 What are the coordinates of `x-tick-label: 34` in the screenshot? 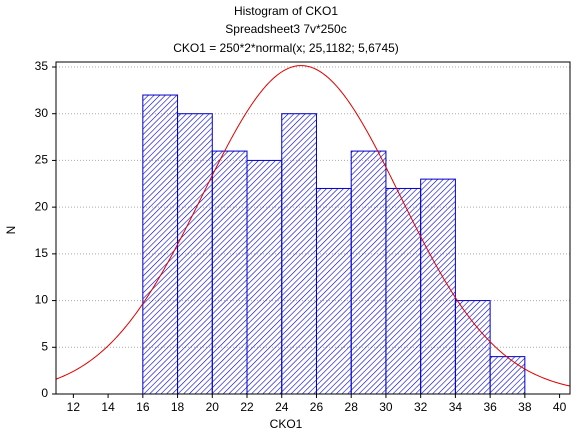 It's located at (456, 407).